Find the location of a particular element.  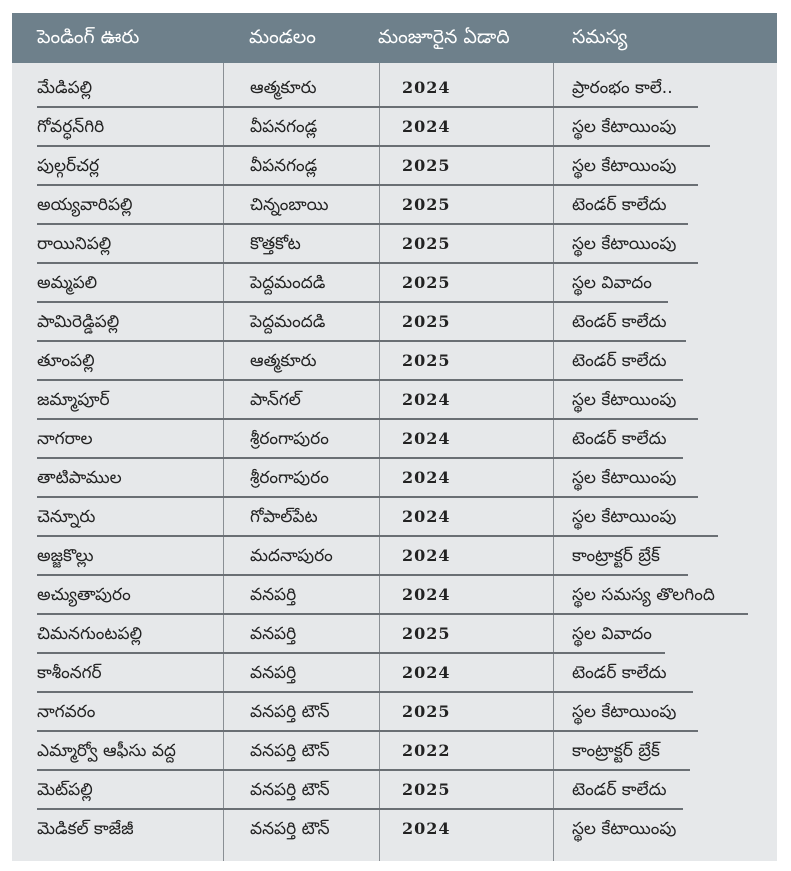

table-row: పుల్గర్‌చర్ల వీపనగండ్ల 2025 స్థల కేటాయింపు is located at coordinates (394, 166).